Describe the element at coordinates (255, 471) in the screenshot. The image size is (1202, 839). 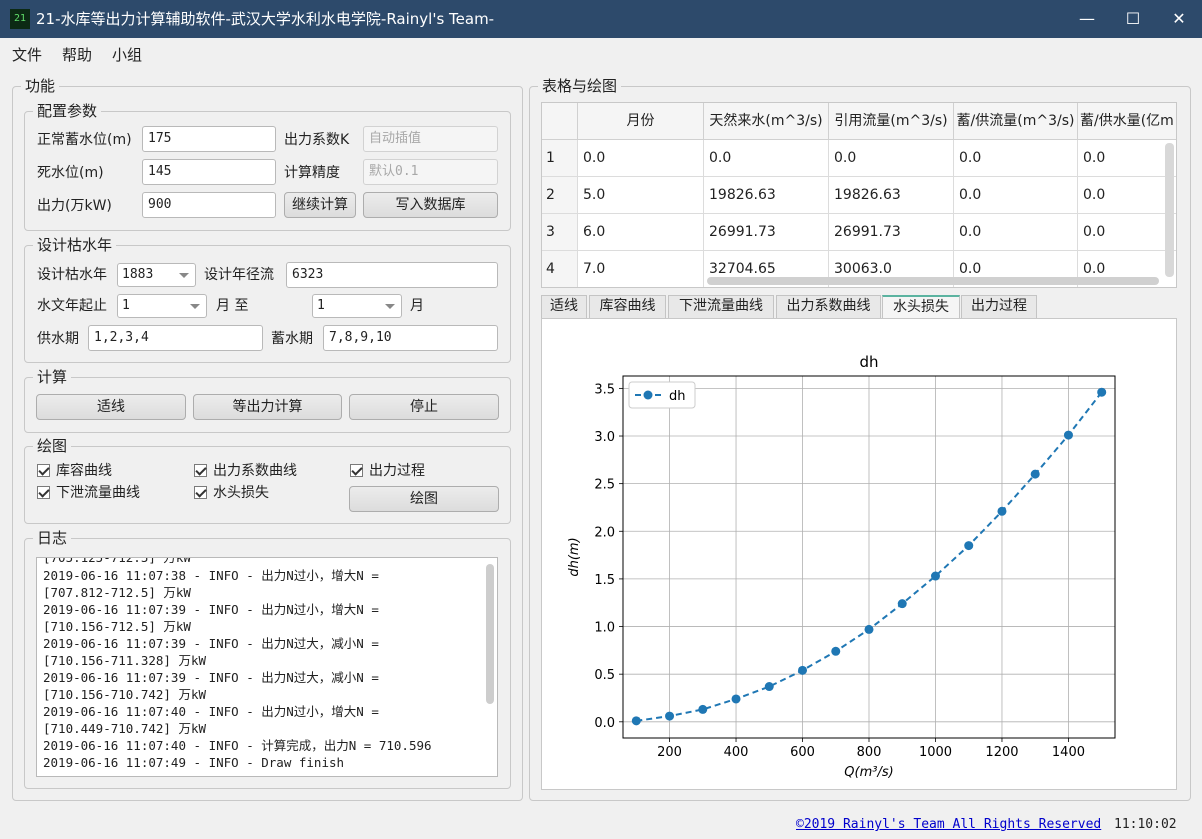
I see `coef-curve-label: 出力系数曲线` at that location.